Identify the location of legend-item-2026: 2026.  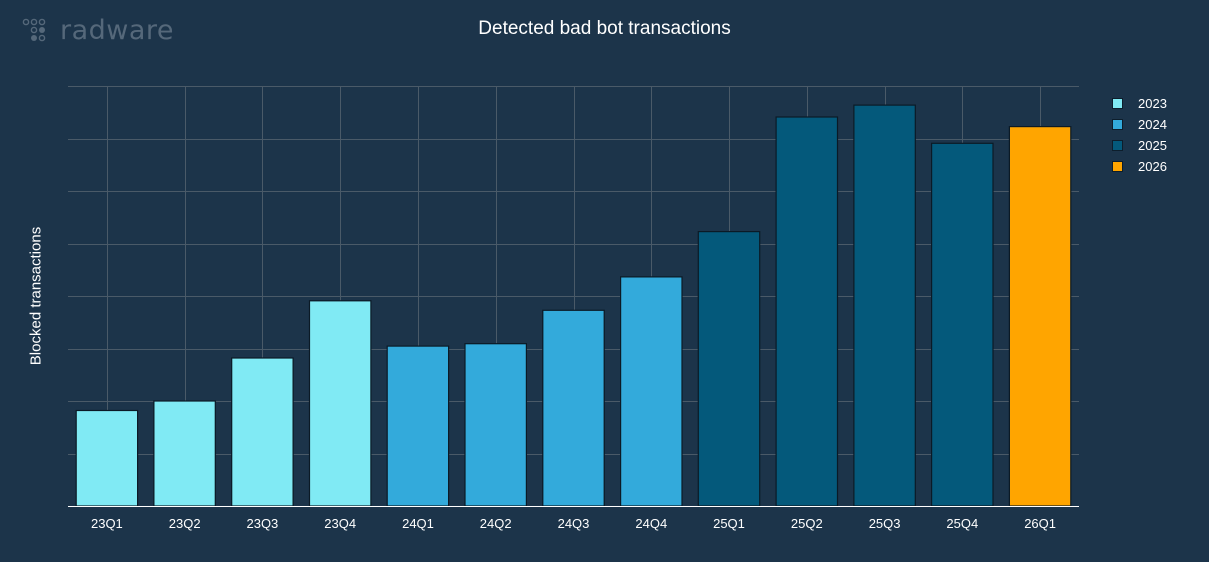
(1139, 166).